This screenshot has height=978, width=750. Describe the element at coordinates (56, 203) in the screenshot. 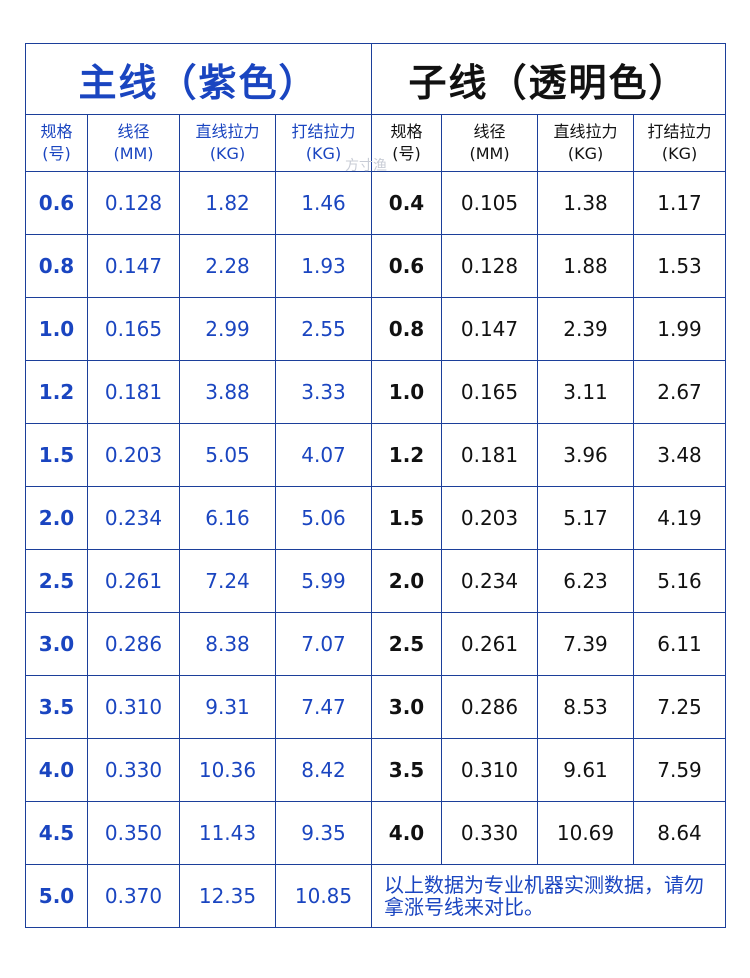

I see `main-spec-cell: 0.6` at that location.